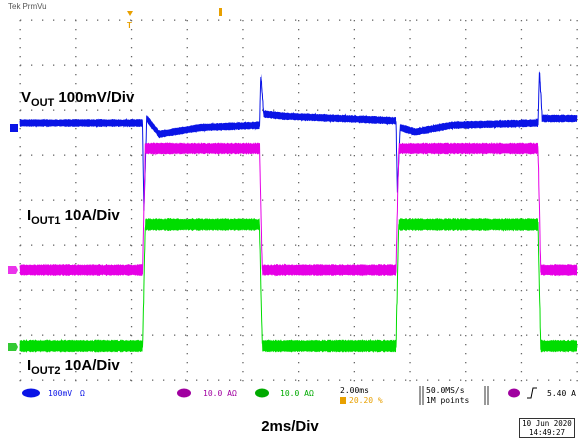 The height and width of the screenshot is (441, 580). What do you see at coordinates (262, 393) in the screenshot?
I see `ch4-badge` at bounding box center [262, 393].